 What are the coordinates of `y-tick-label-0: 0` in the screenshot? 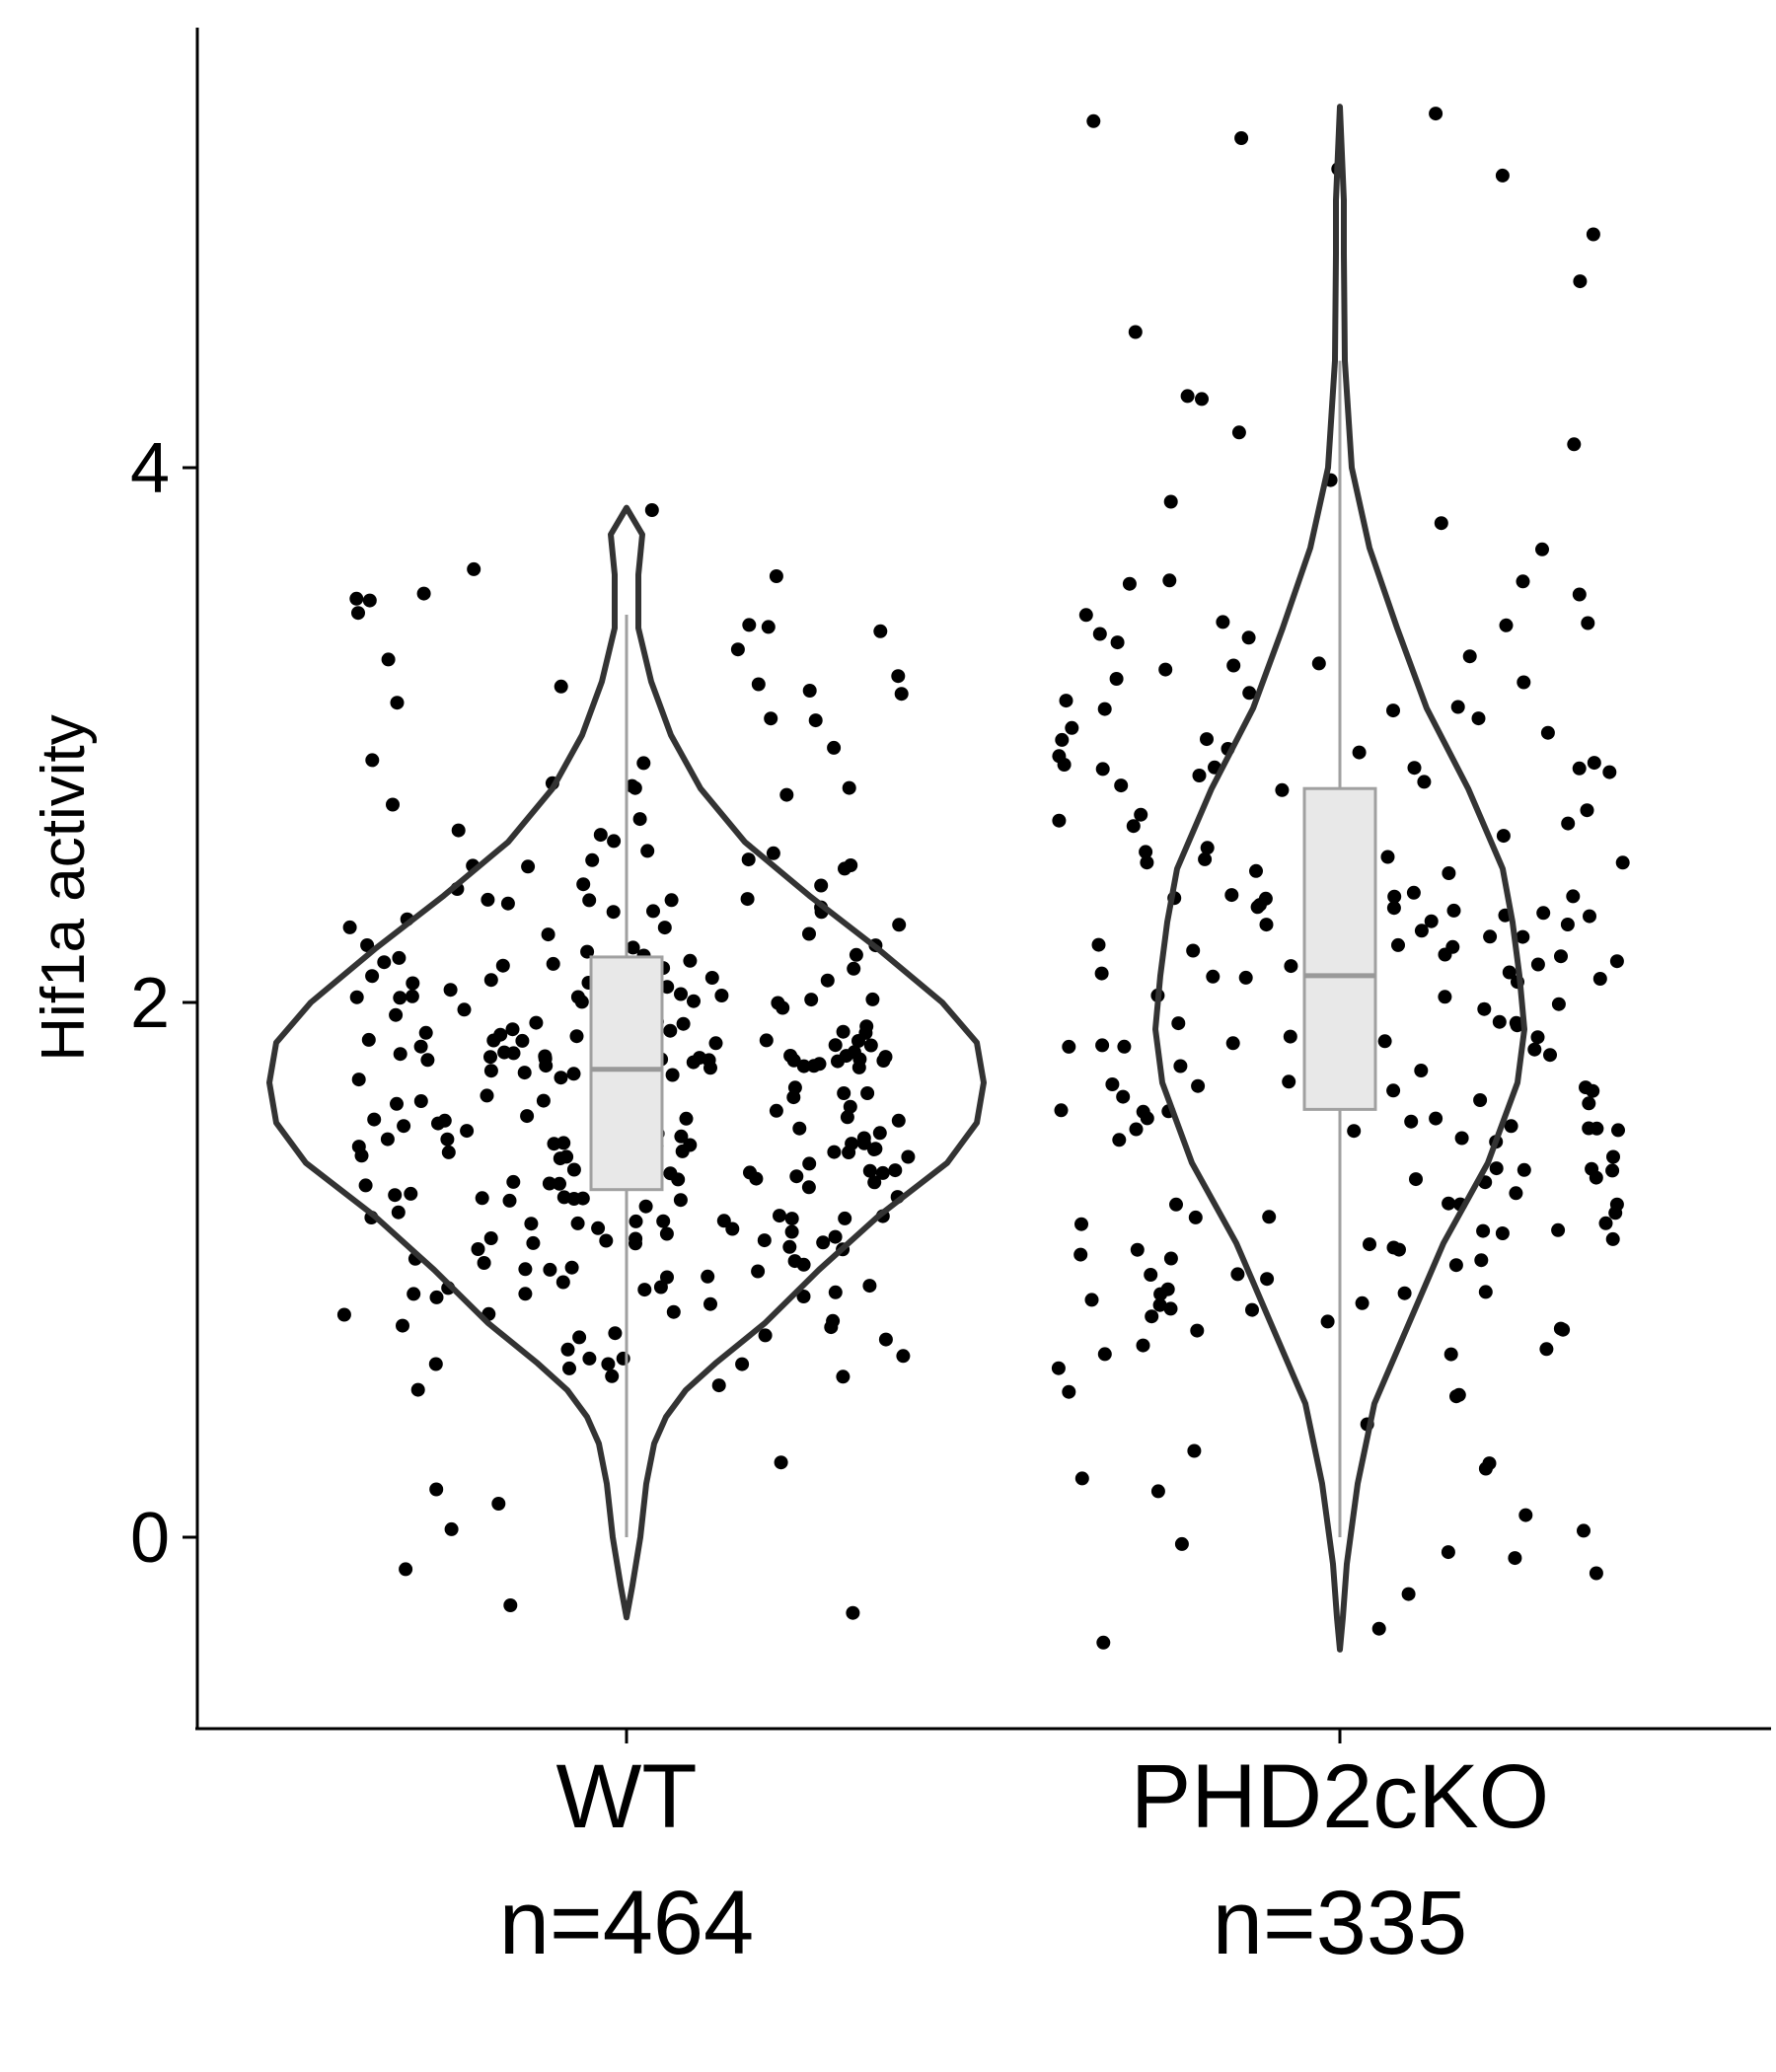 It's located at (150, 1539).